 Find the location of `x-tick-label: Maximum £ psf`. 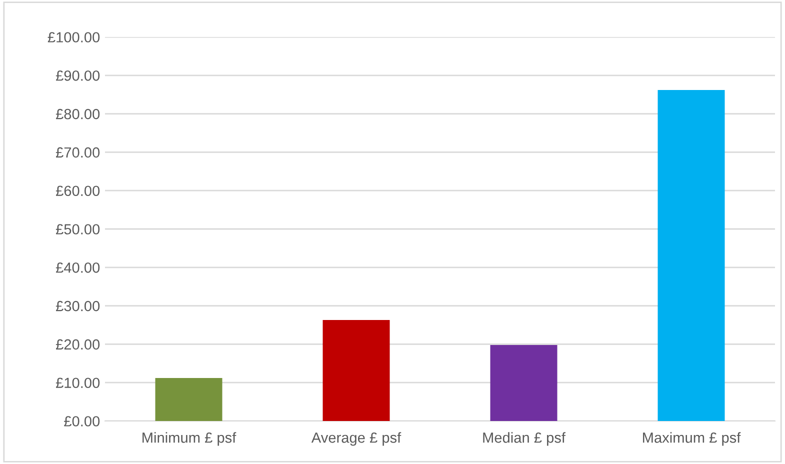

x-tick-label: Maximum £ psf is located at coordinates (692, 439).